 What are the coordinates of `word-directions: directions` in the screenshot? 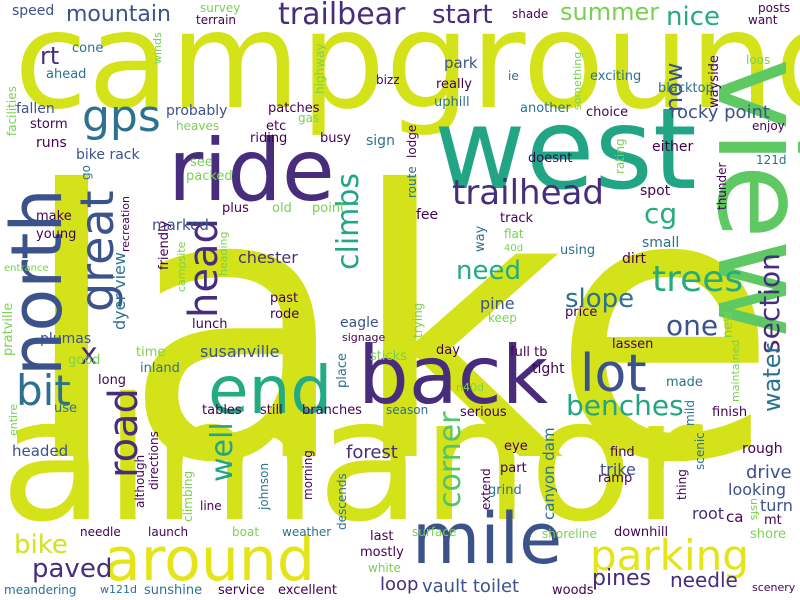 It's located at (154, 460).